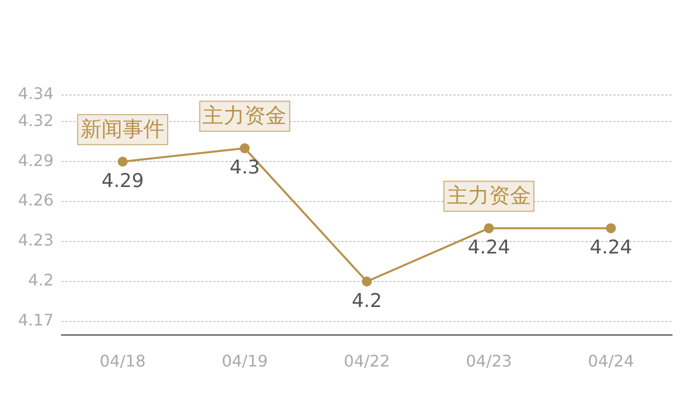  Describe the element at coordinates (36, 120) in the screenshot. I see `y-tick-label: 4.32` at that location.